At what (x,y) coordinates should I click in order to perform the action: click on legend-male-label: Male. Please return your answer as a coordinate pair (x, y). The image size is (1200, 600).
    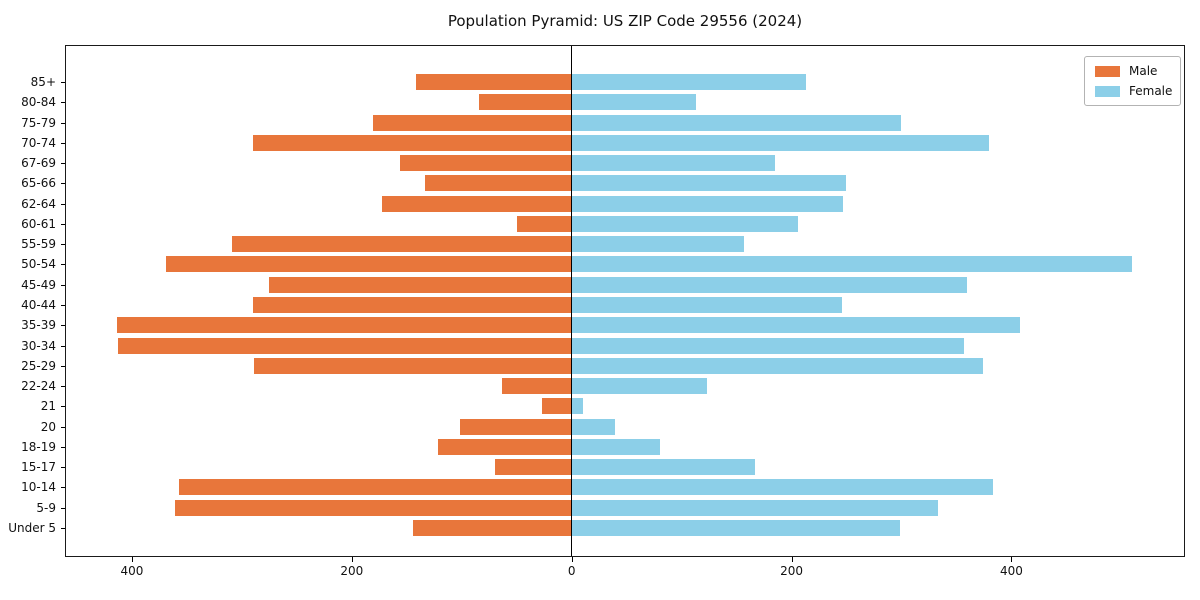
    Looking at the image, I should click on (1143, 71).